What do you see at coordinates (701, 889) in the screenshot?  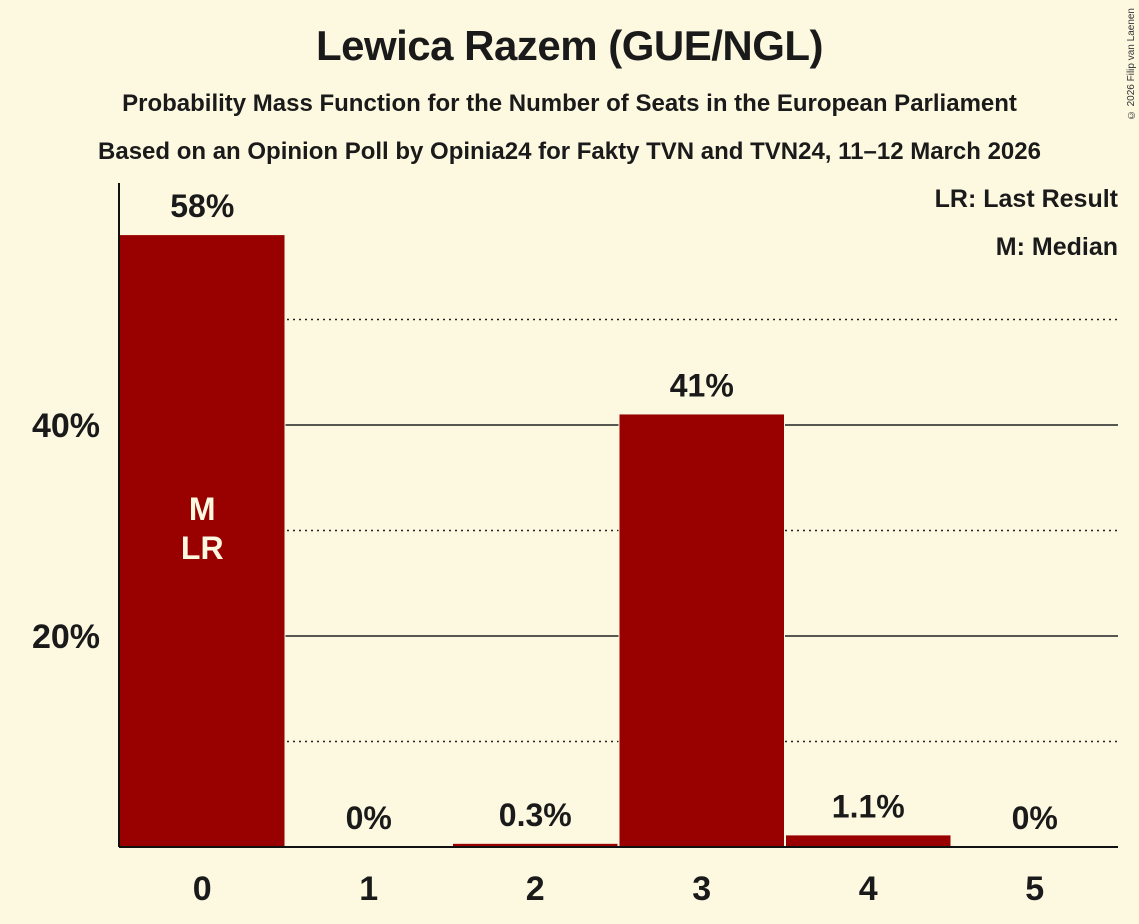 I see `x-tick-label: 3` at bounding box center [701, 889].